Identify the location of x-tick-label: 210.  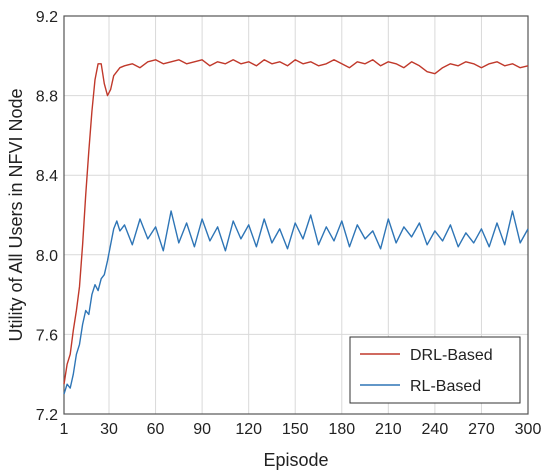
(388, 429).